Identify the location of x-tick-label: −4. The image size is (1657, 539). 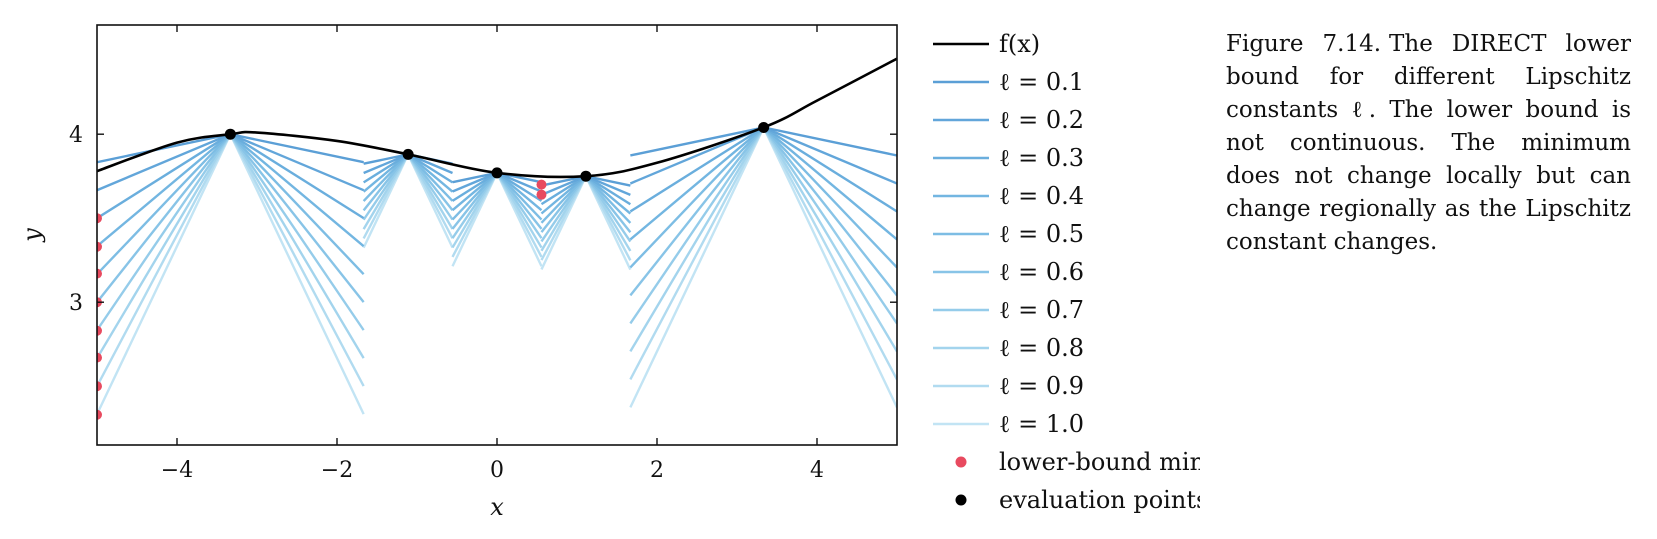
(177, 470).